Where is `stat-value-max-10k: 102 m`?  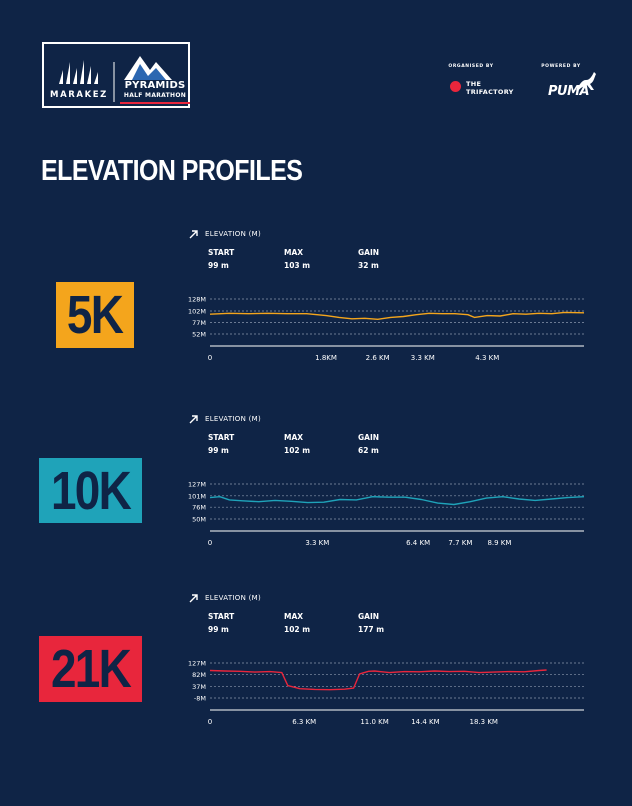
stat-value-max-10k: 102 m is located at coordinates (297, 450).